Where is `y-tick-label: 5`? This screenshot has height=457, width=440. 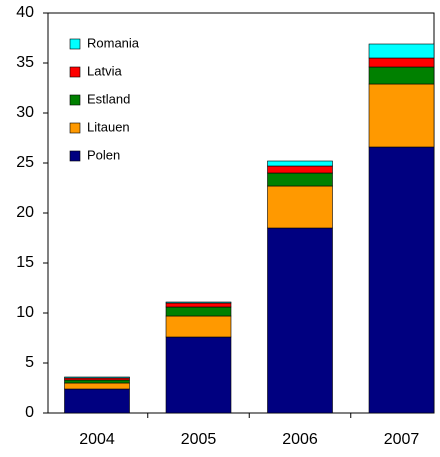
y-tick-label: 5 is located at coordinates (29, 362).